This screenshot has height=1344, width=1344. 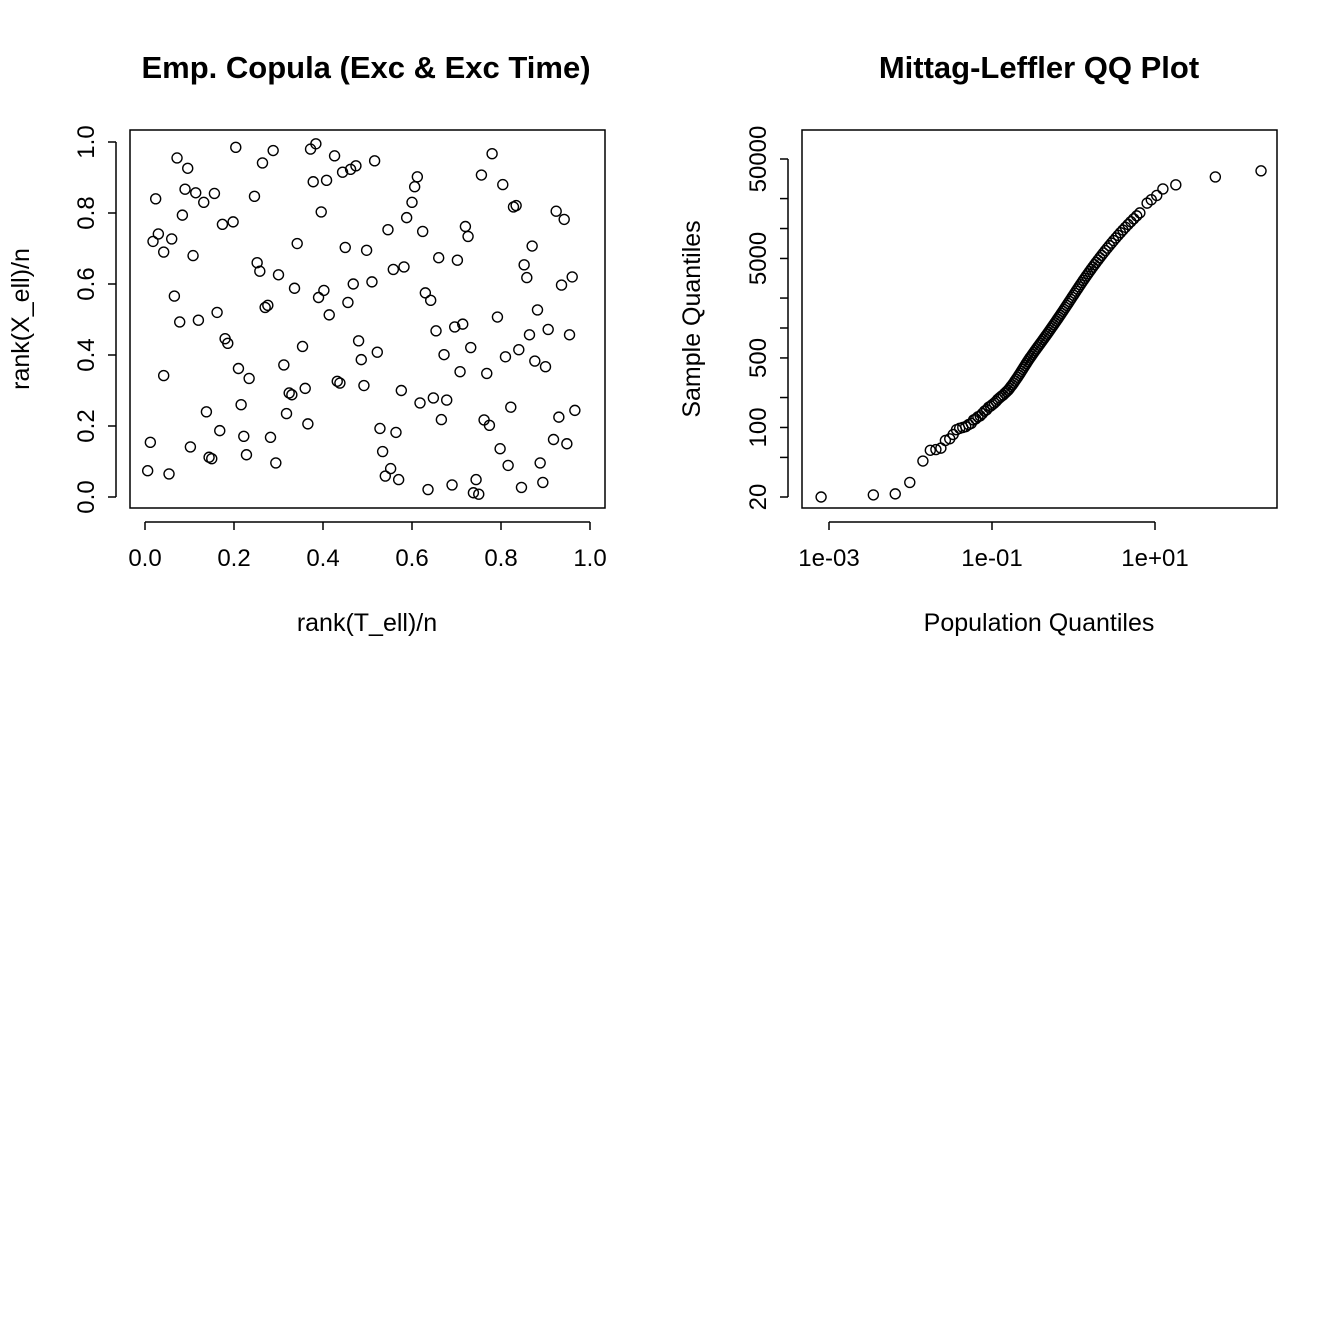 I want to click on copula-x-label: rank(T_ell)/n, so click(x=367, y=623).